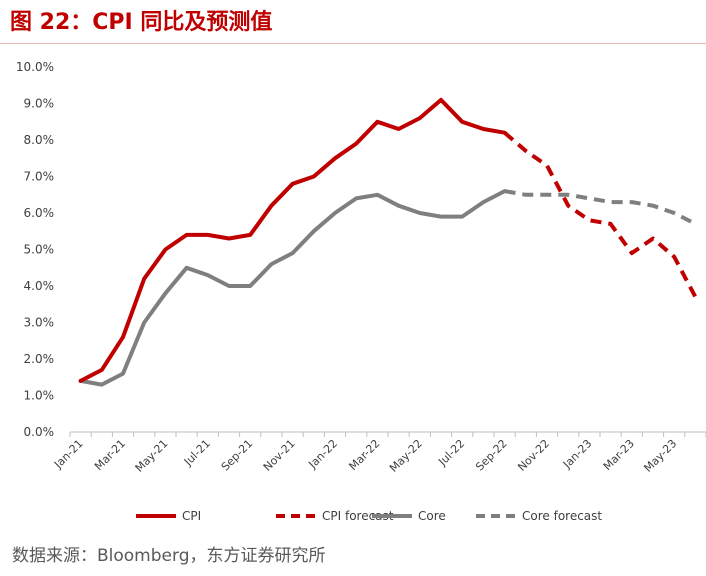 The image size is (706, 576). What do you see at coordinates (197, 453) in the screenshot?
I see `x-tick-label: Jul-21` at bounding box center [197, 453].